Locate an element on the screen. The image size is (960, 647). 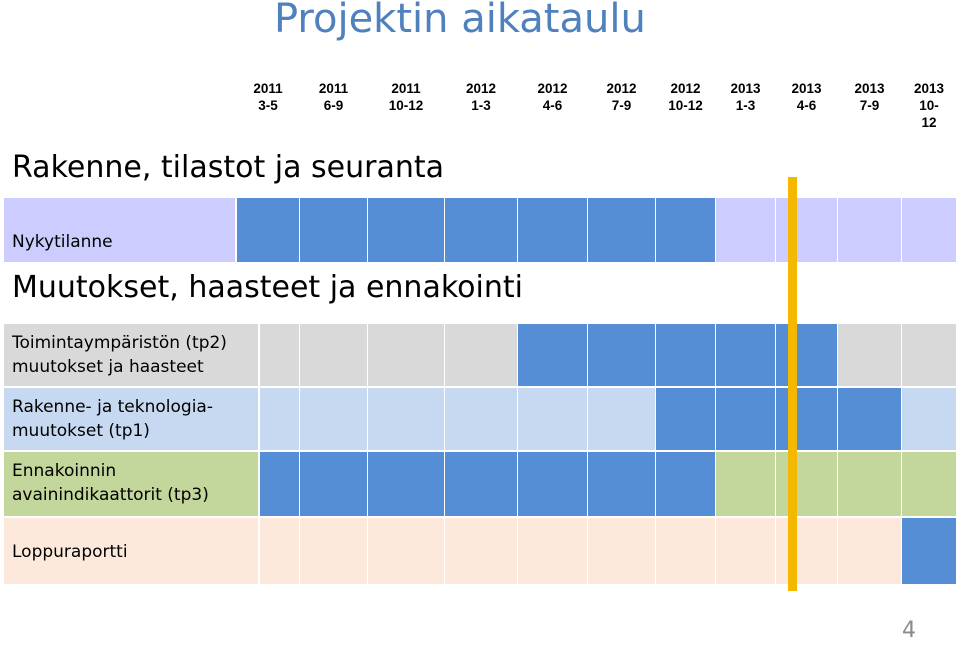
period-header: 2012 10-12 is located at coordinates (686, 97).